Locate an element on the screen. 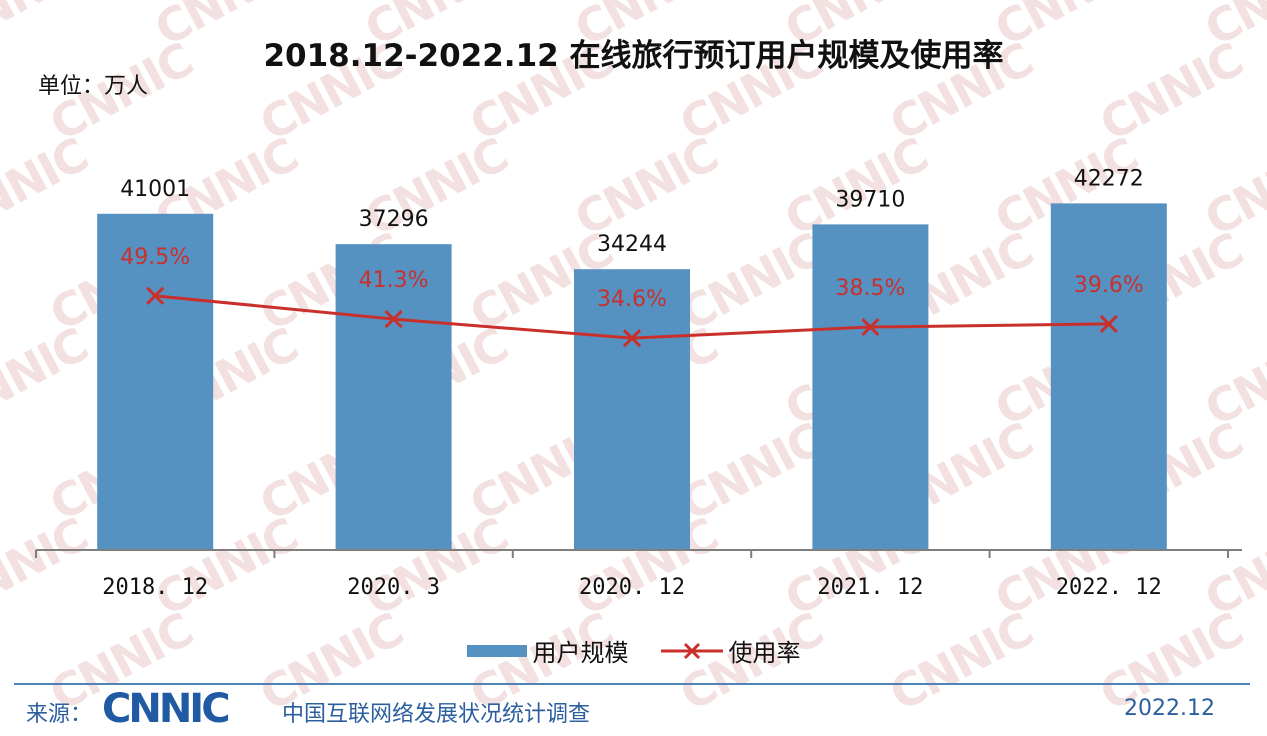  legend-item-users: 用户规模 is located at coordinates (547, 650).